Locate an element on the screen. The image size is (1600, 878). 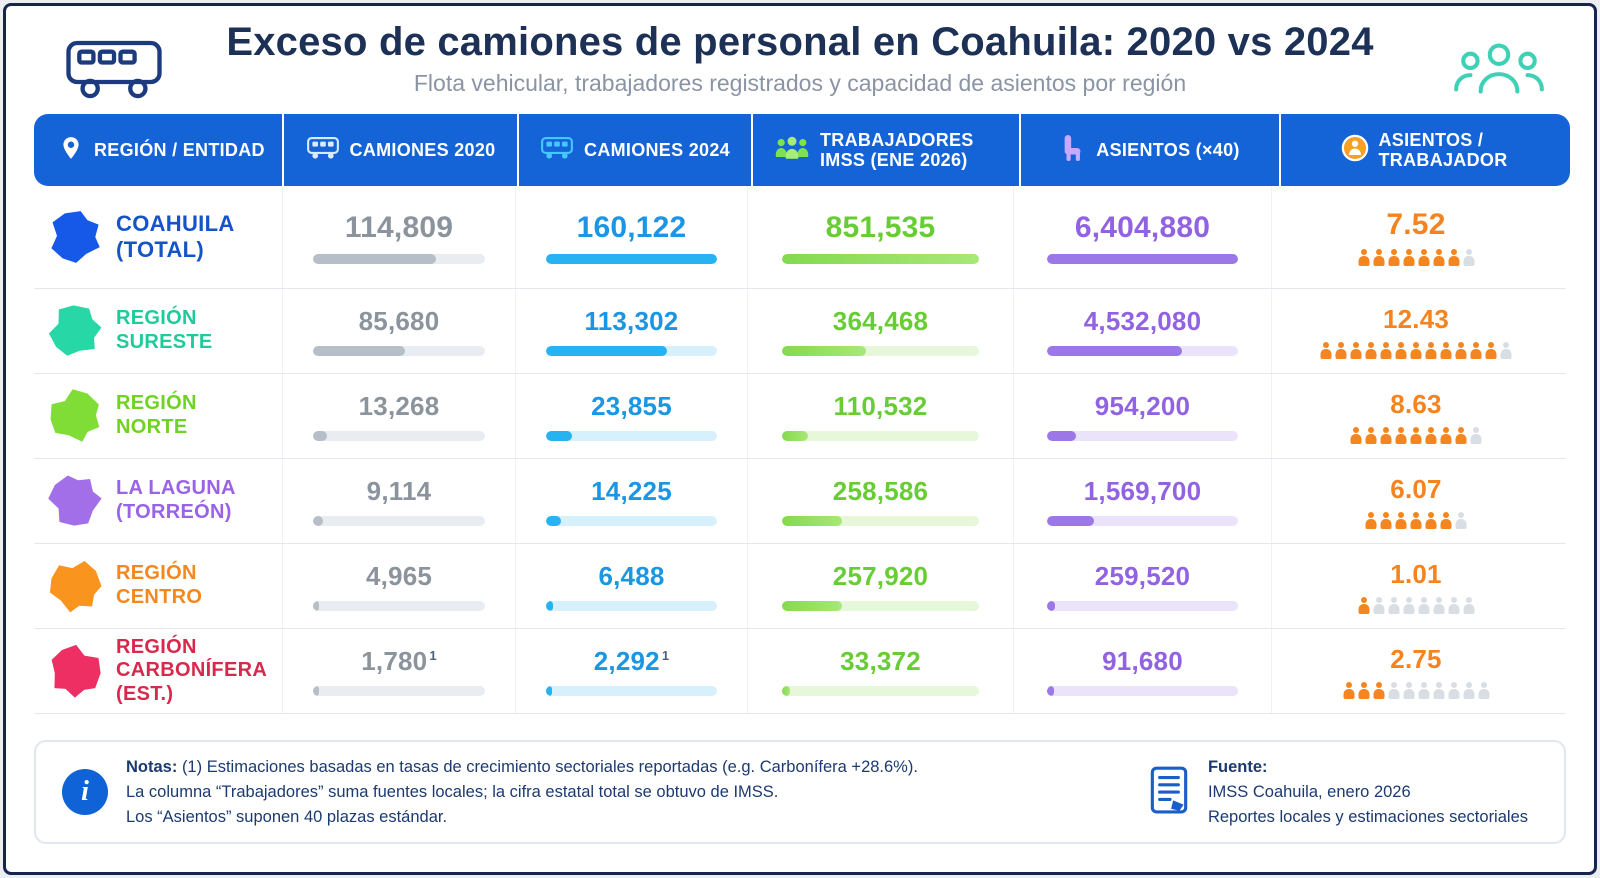
value: 9,114 is located at coordinates (399, 491).